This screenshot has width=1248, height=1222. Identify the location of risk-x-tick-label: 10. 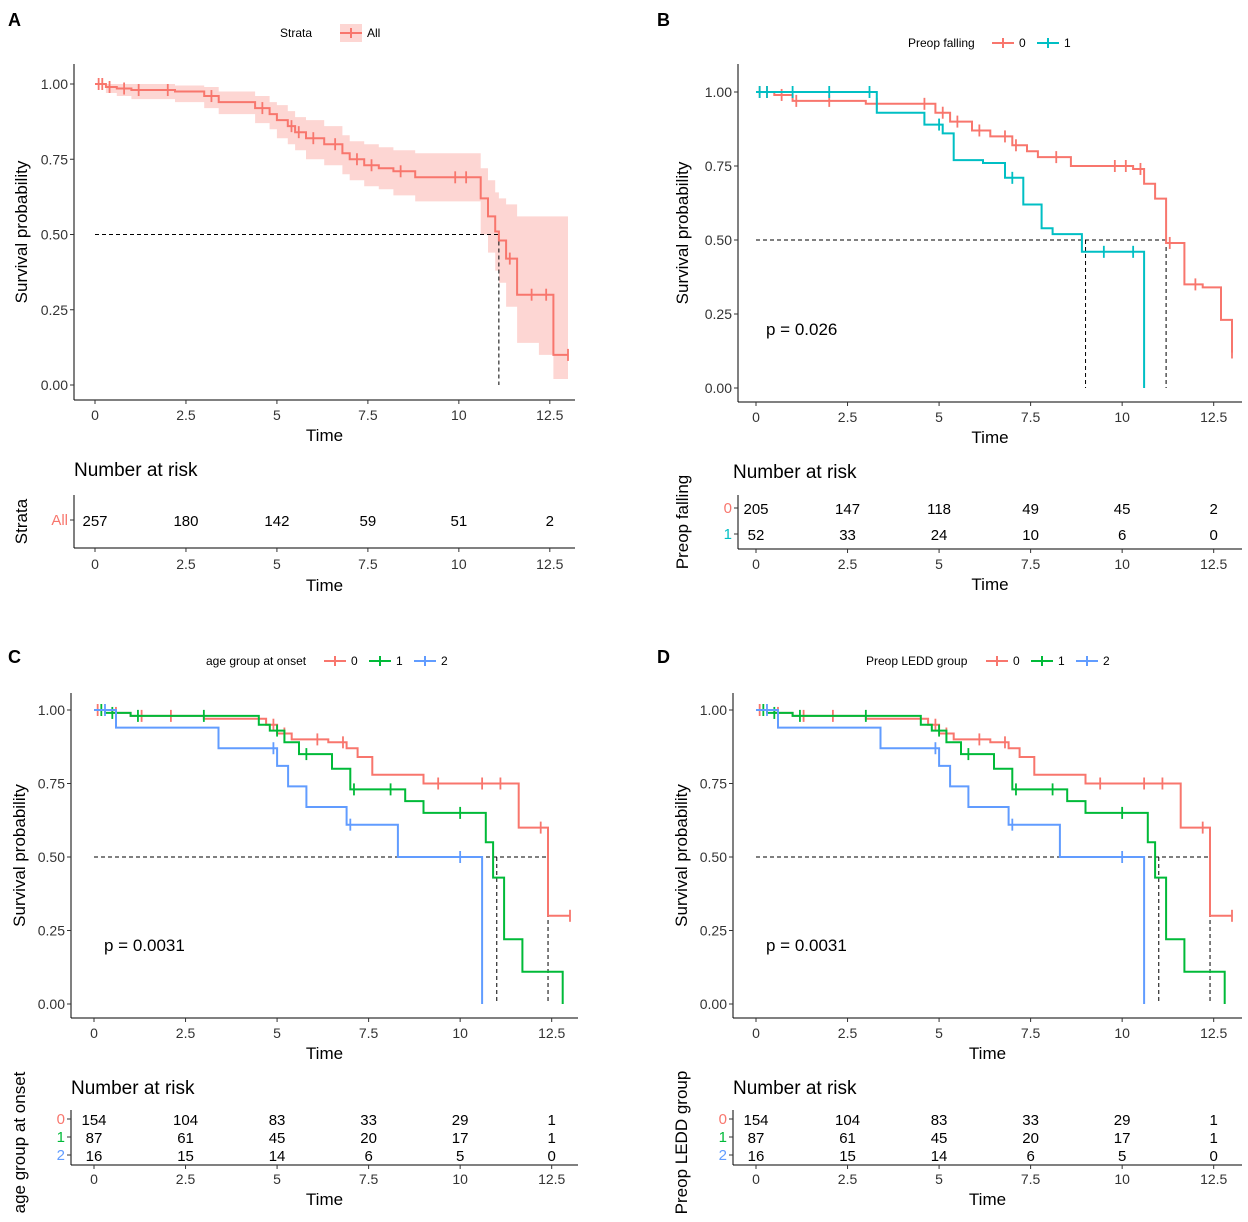
(1122, 1179).